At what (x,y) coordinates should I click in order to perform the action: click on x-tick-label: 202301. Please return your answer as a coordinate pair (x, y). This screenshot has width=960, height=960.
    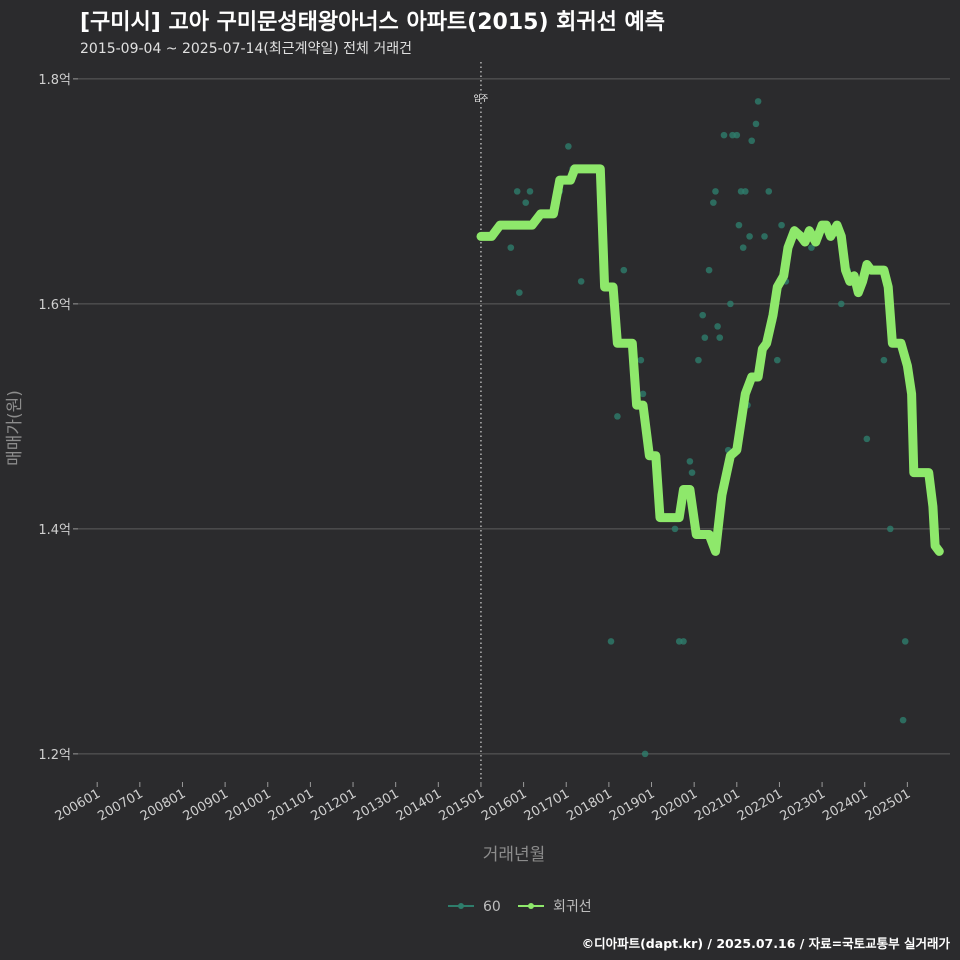
    Looking at the image, I should click on (803, 805).